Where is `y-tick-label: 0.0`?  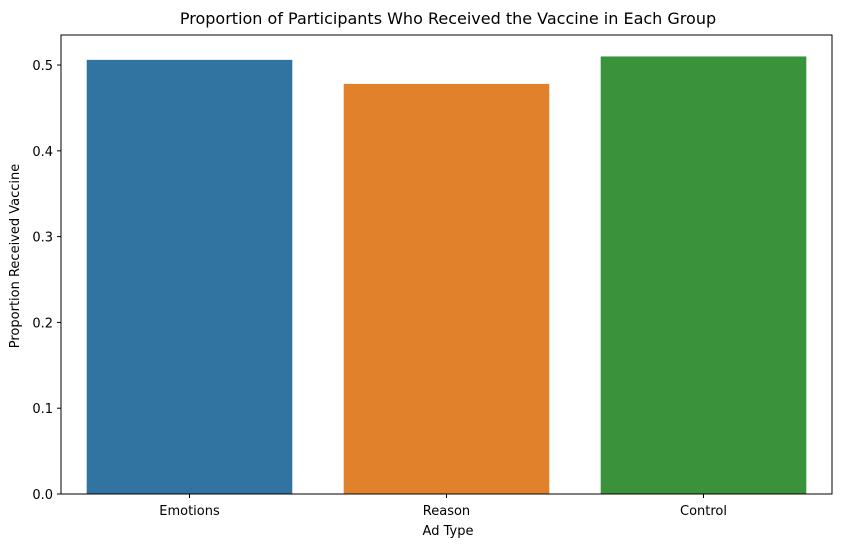
y-tick-label: 0.0 is located at coordinates (42, 495).